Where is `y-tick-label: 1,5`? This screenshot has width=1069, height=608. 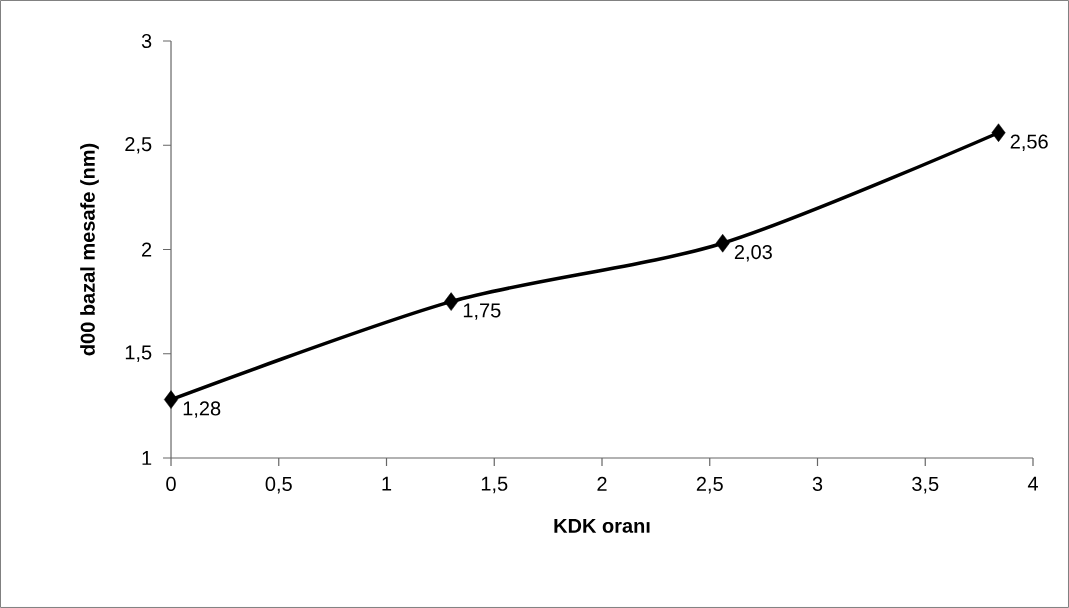
y-tick-label: 1,5 is located at coordinates (138, 353).